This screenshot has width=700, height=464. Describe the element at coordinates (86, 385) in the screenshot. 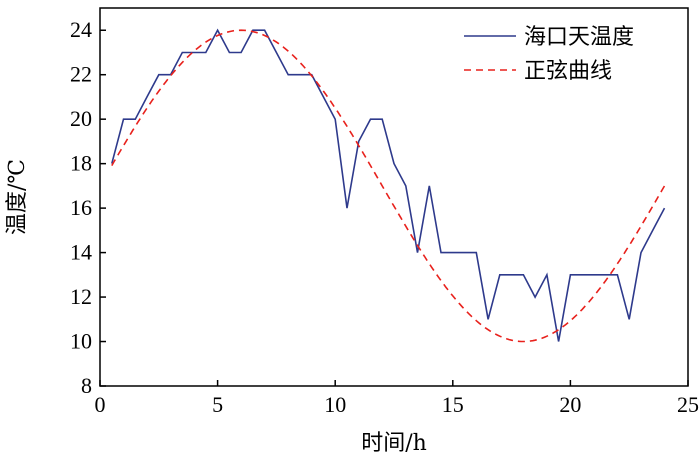

I see `y-tick-label: 8` at that location.